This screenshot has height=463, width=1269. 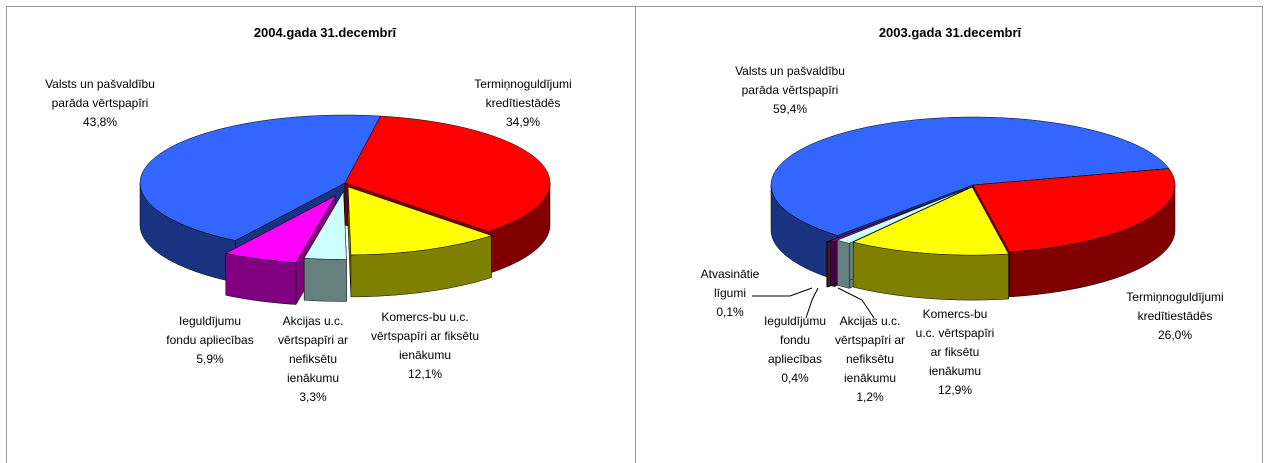 What do you see at coordinates (425, 374) in the screenshot?
I see `value-label: 12,1%` at bounding box center [425, 374].